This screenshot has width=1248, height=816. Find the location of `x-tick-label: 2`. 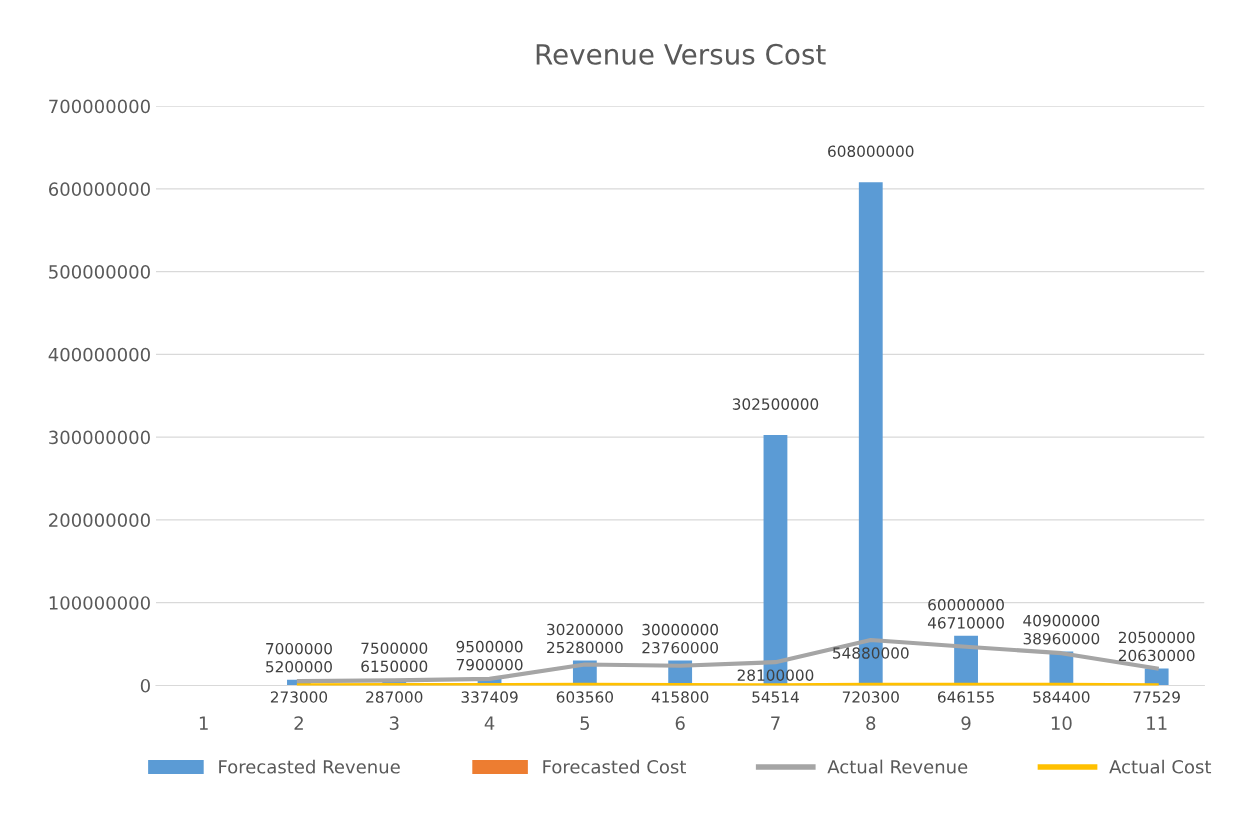

x-tick-label: 2 is located at coordinates (298, 723).